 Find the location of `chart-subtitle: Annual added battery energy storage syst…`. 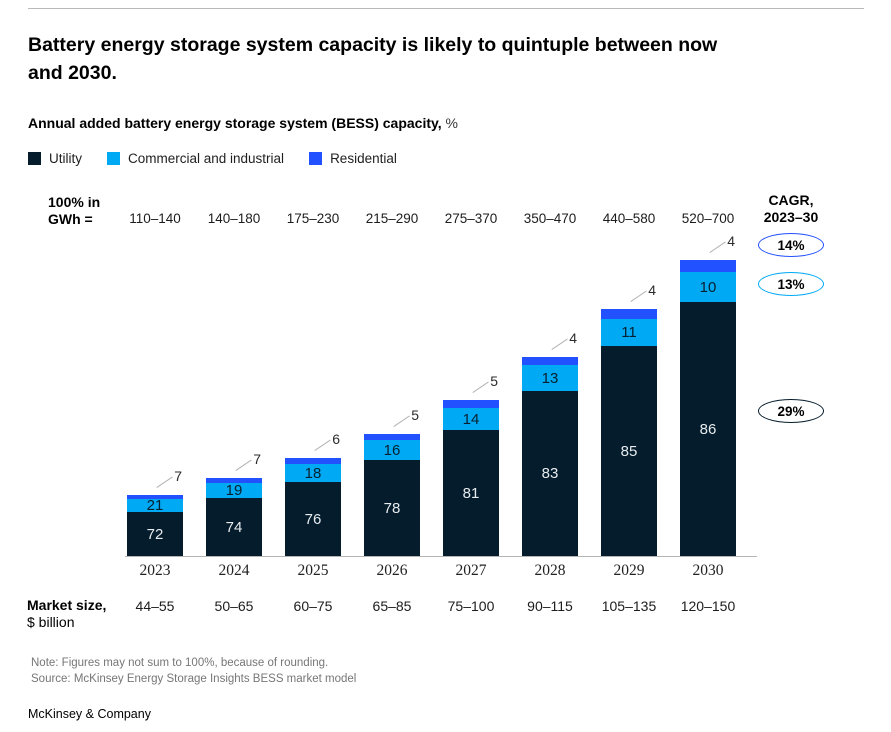

chart-subtitle: Annual added battery energy storage syst… is located at coordinates (243, 123).